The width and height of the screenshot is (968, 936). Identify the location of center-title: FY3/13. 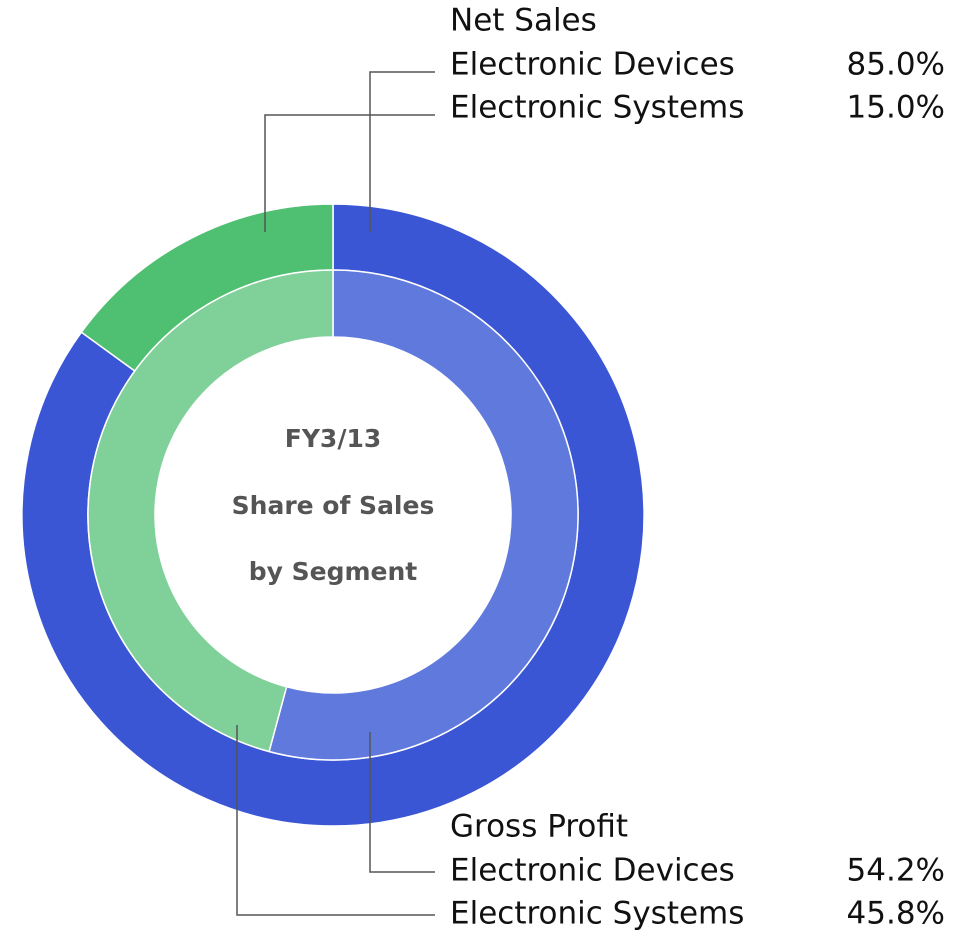
(333, 438).